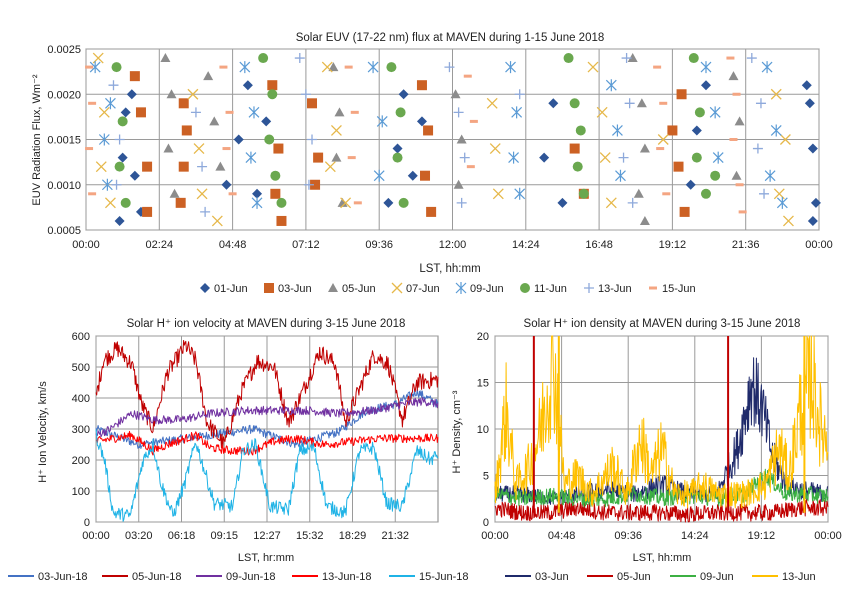  Describe the element at coordinates (86, 245) in the screenshot. I see `euv-x-tick-label: 00:00` at that location.